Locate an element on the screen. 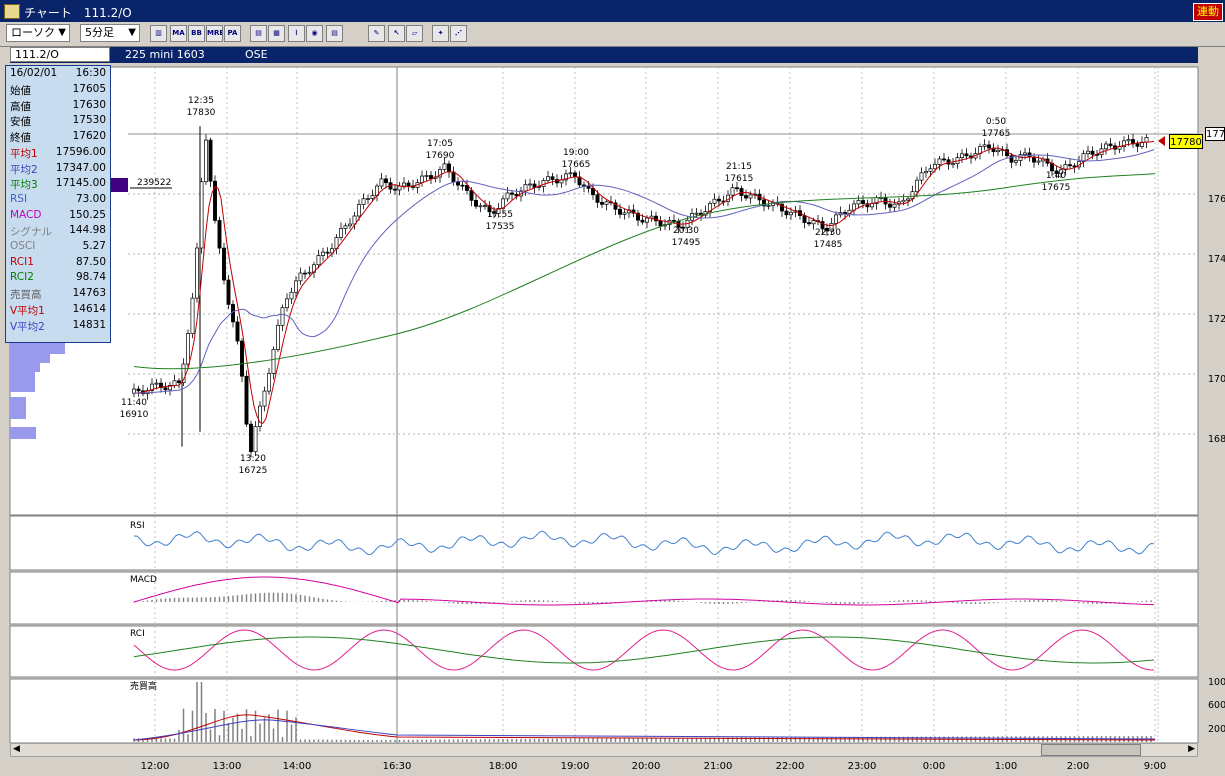 This screenshot has width=1225, height=776. datapanel-row: RCI2 98.74 is located at coordinates (59, 279).